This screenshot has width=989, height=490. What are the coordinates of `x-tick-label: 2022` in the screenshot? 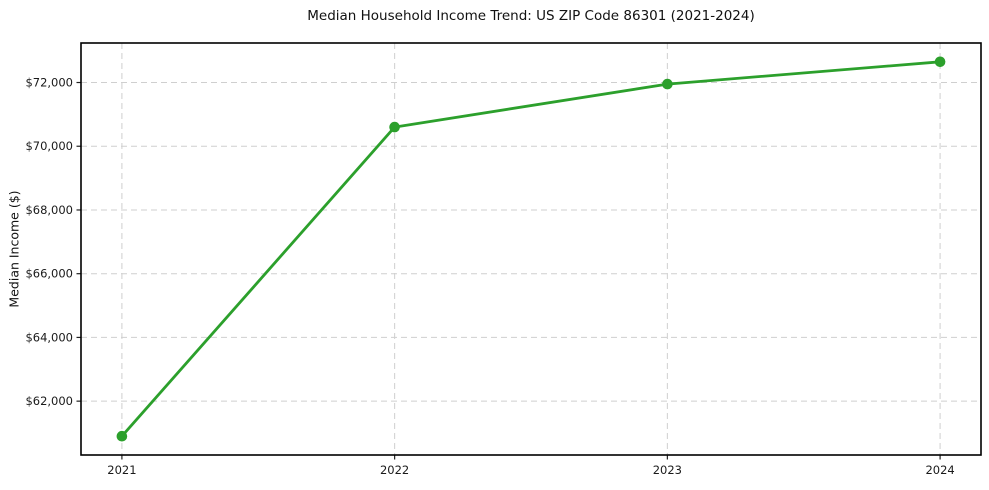 It's located at (394, 470).